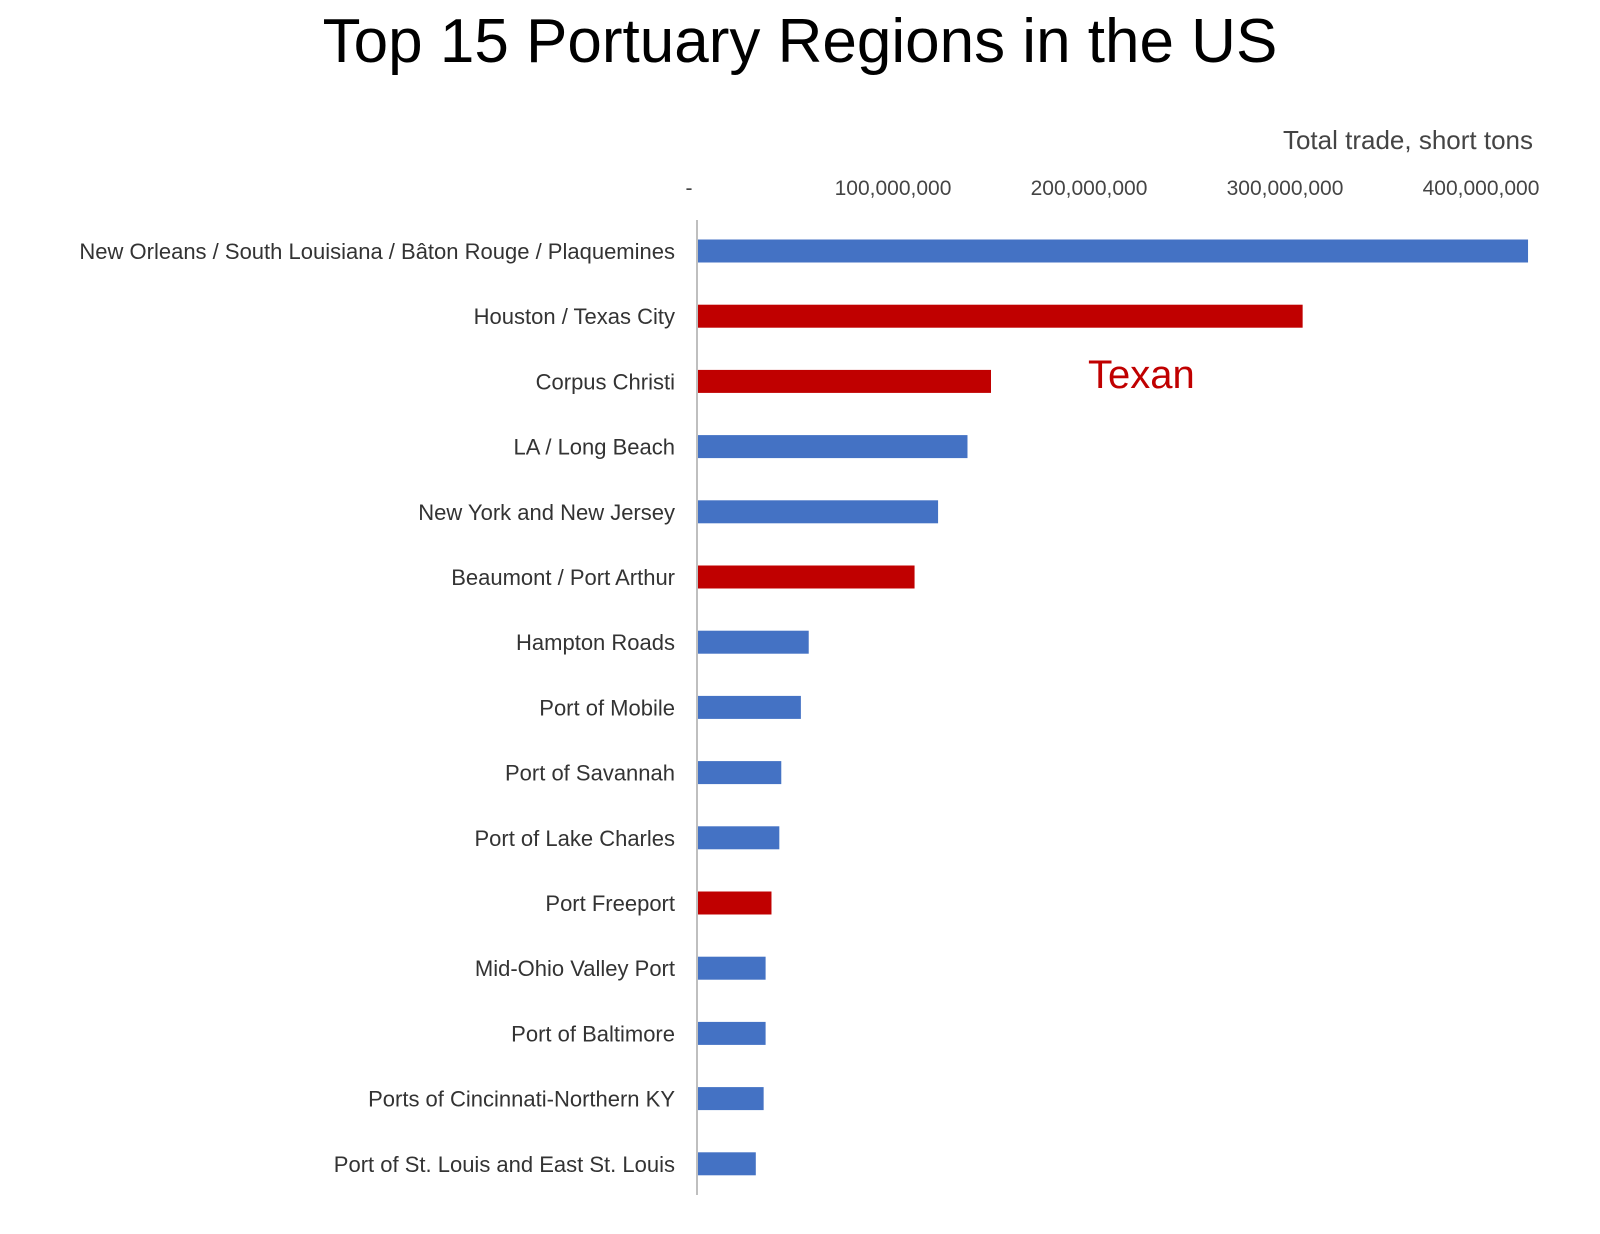 The width and height of the screenshot is (1600, 1234). Describe the element at coordinates (800, 41) in the screenshot. I see `chart-title: Top 15 Portuary Regions in the US` at that location.